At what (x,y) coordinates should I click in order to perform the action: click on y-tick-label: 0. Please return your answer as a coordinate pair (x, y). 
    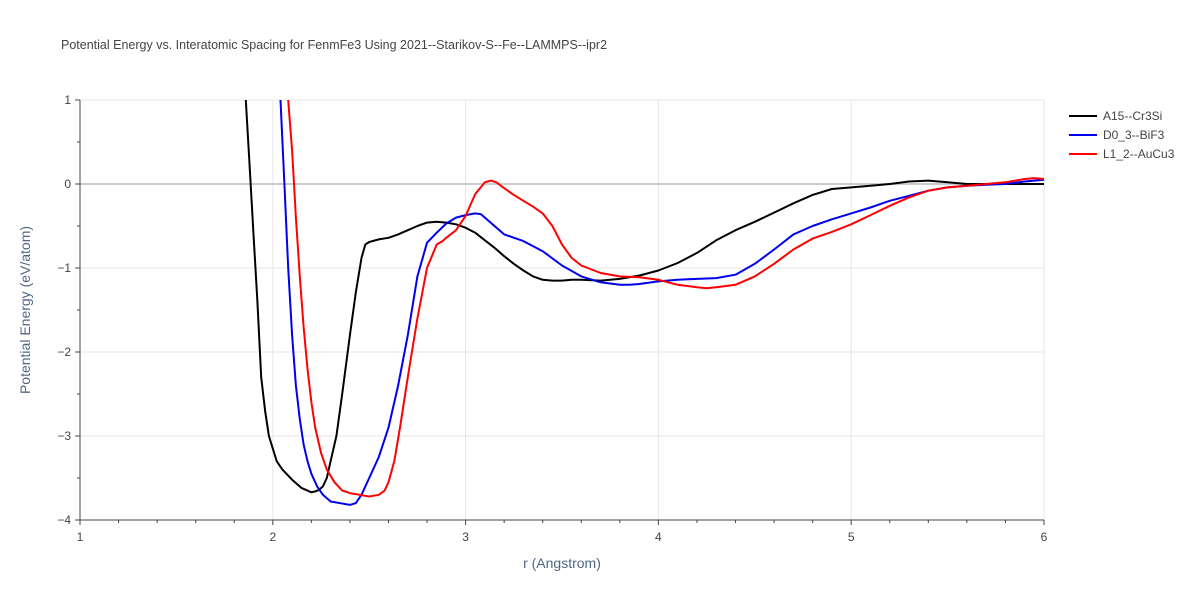
    Looking at the image, I should click on (67, 184).